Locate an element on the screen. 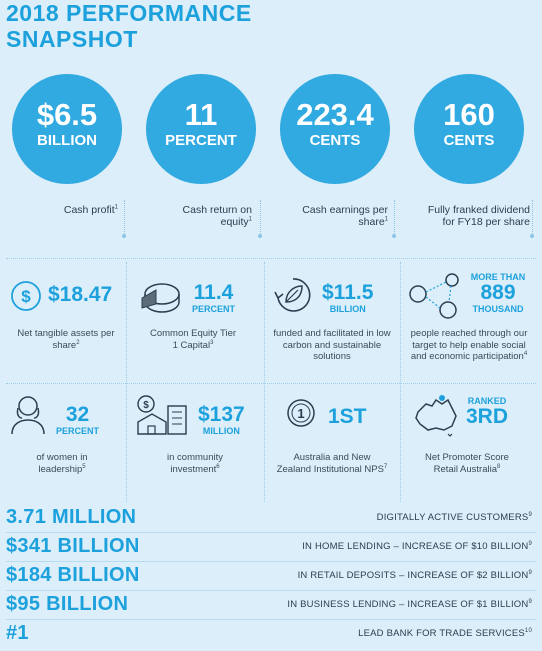  metric-nta: $18.47 is located at coordinates (80, 294).